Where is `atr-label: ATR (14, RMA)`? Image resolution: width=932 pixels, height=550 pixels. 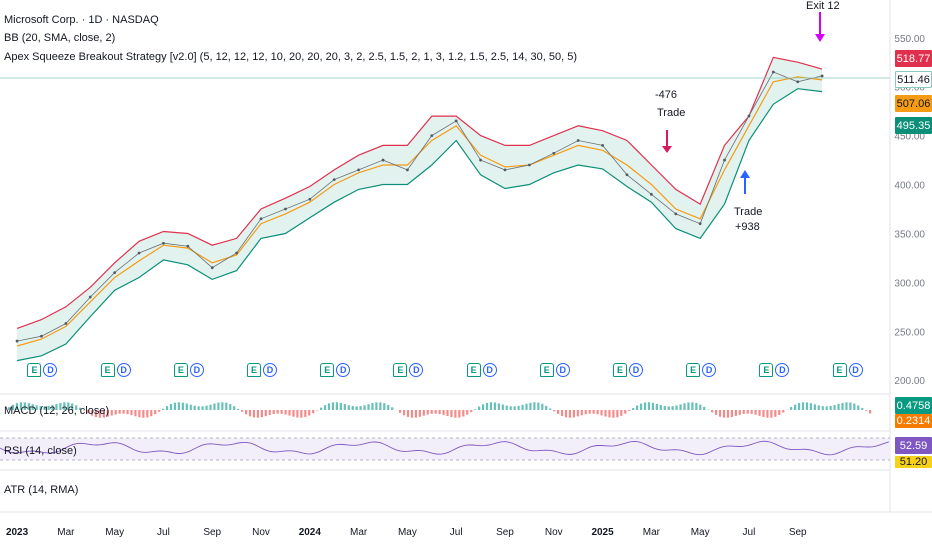 atr-label: ATR (14, RMA) is located at coordinates (41, 490).